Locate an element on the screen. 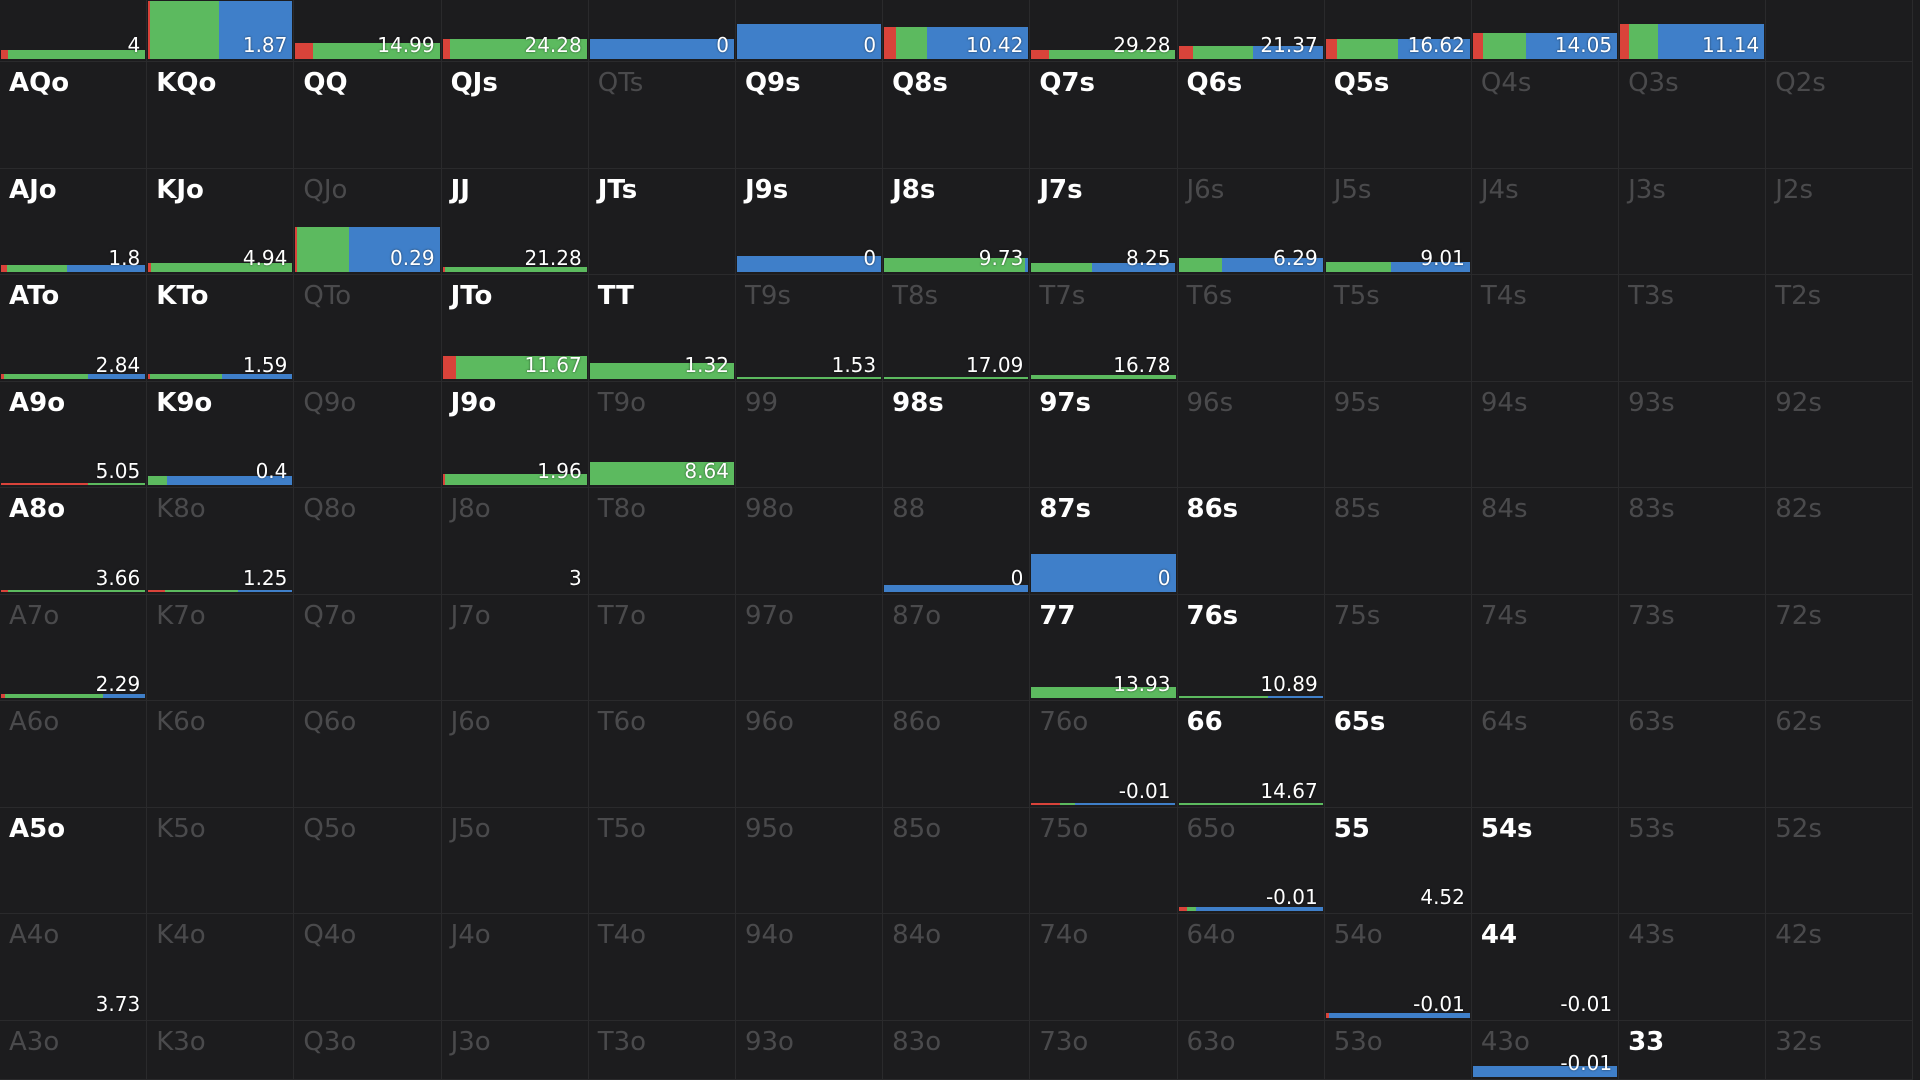 The image size is (1920, 1080). hand-cell-j6o: J6o is located at coordinates (515, 754).